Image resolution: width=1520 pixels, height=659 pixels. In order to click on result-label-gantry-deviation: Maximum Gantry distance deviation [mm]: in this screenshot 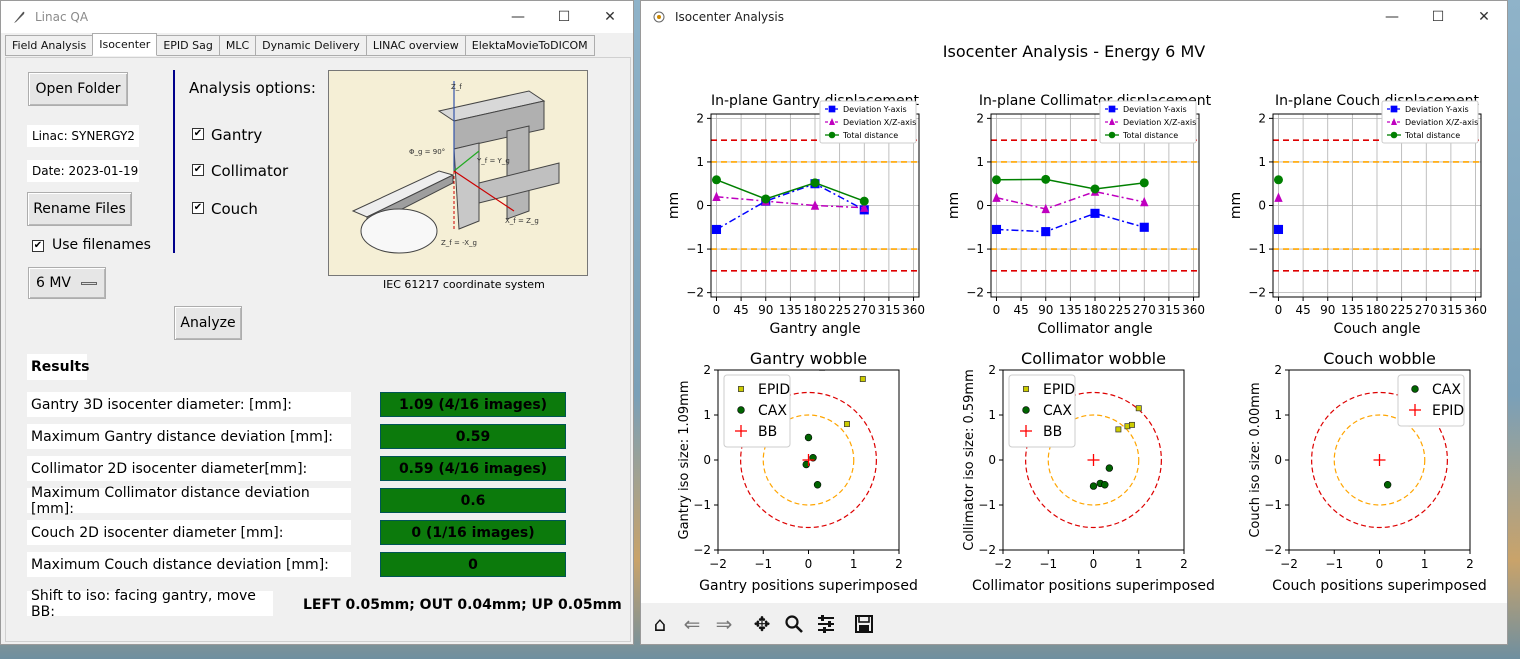, I will do `click(189, 436)`.